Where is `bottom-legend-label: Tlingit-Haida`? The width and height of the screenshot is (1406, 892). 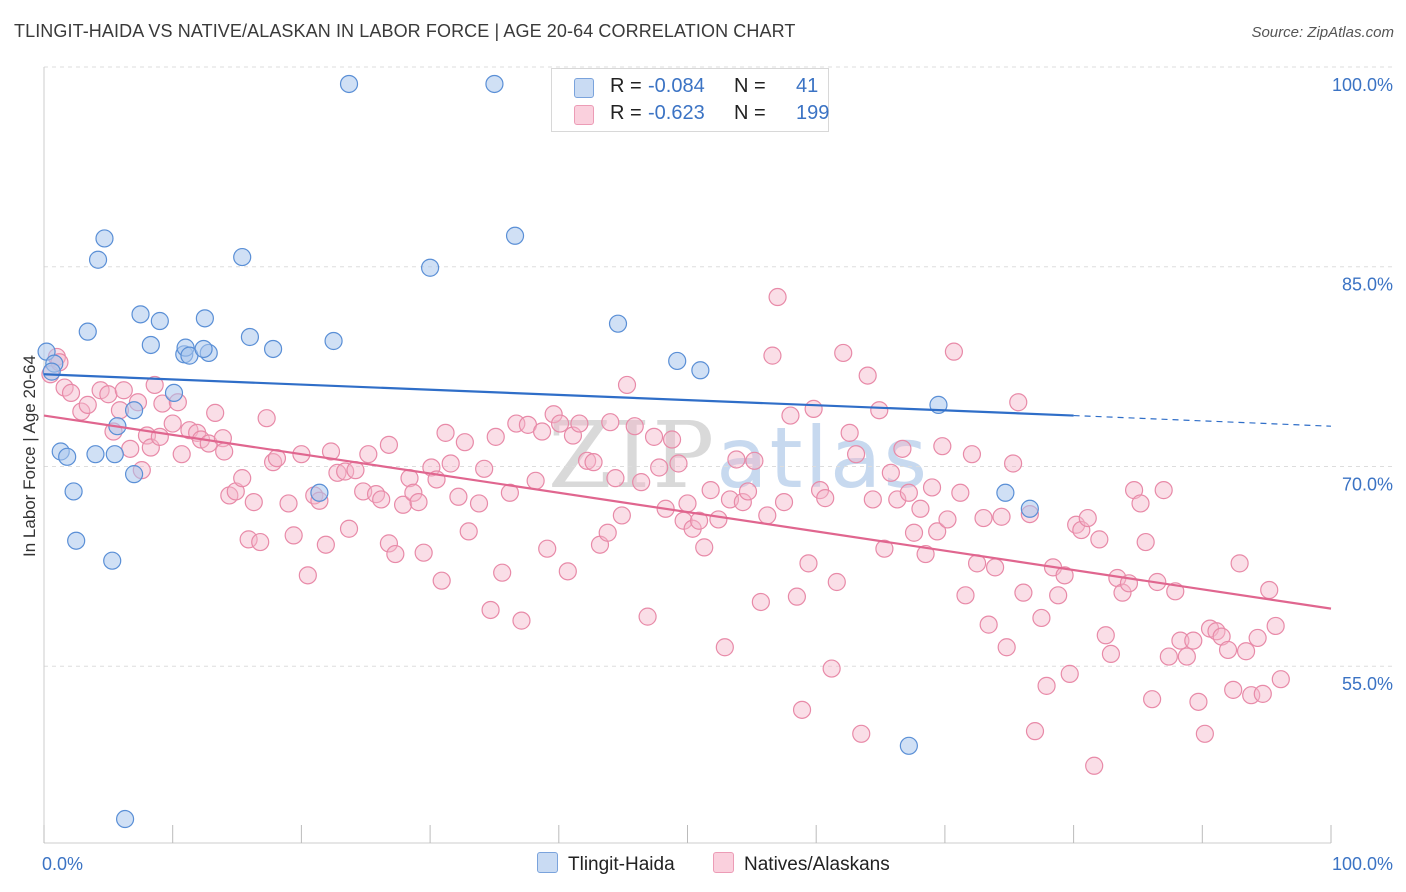
bottom-legend-label: Tlingit-Haida is located at coordinates (621, 864).